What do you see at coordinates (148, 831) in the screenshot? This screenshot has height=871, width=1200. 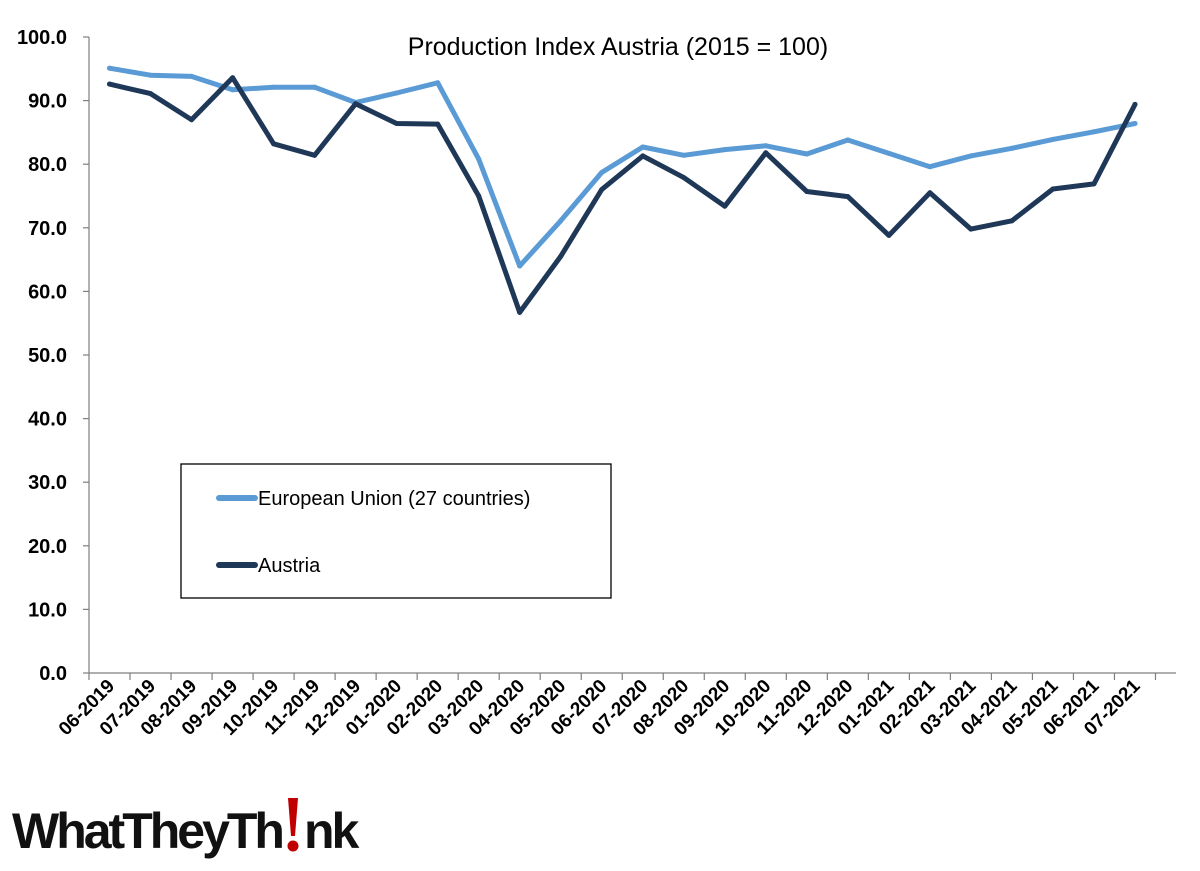 I see `logo-text-before: WhatTheyTh` at bounding box center [148, 831].